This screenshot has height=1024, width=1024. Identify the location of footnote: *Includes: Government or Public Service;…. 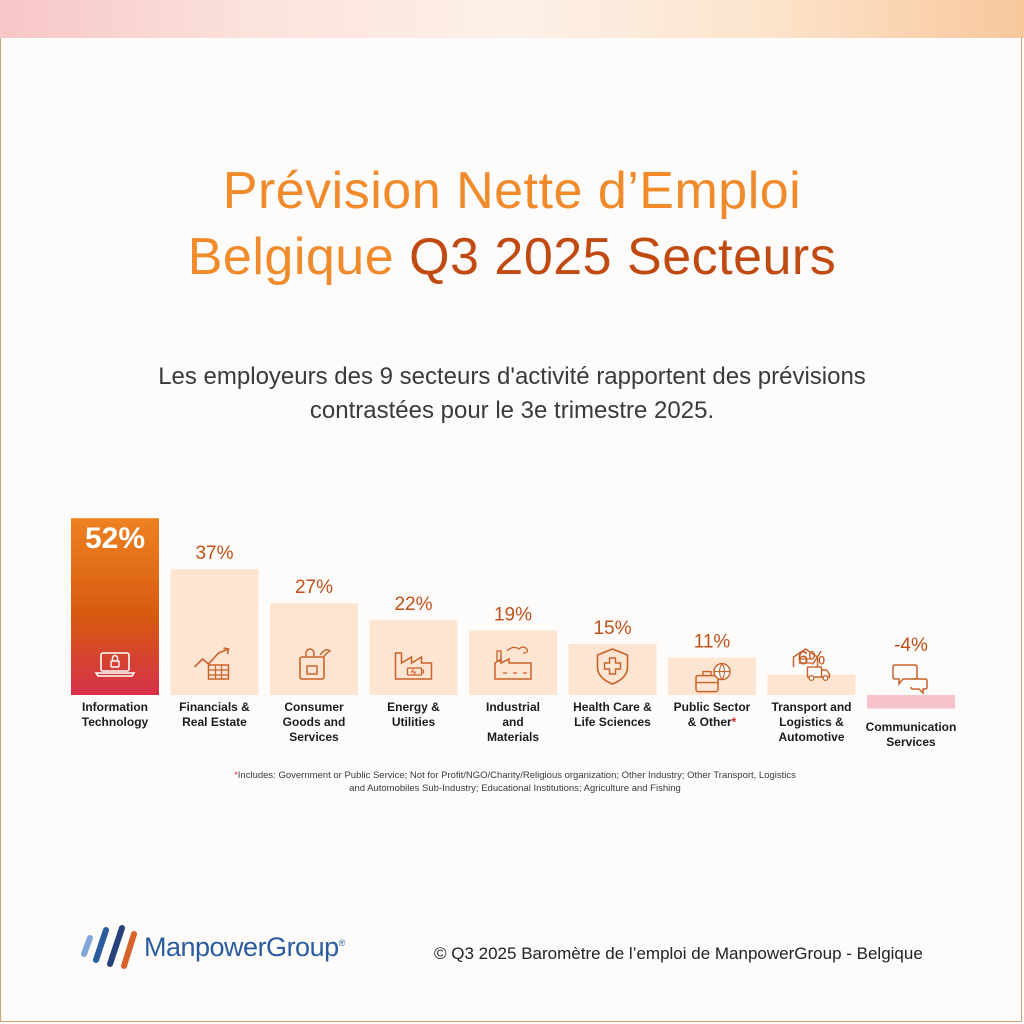
(515, 782).